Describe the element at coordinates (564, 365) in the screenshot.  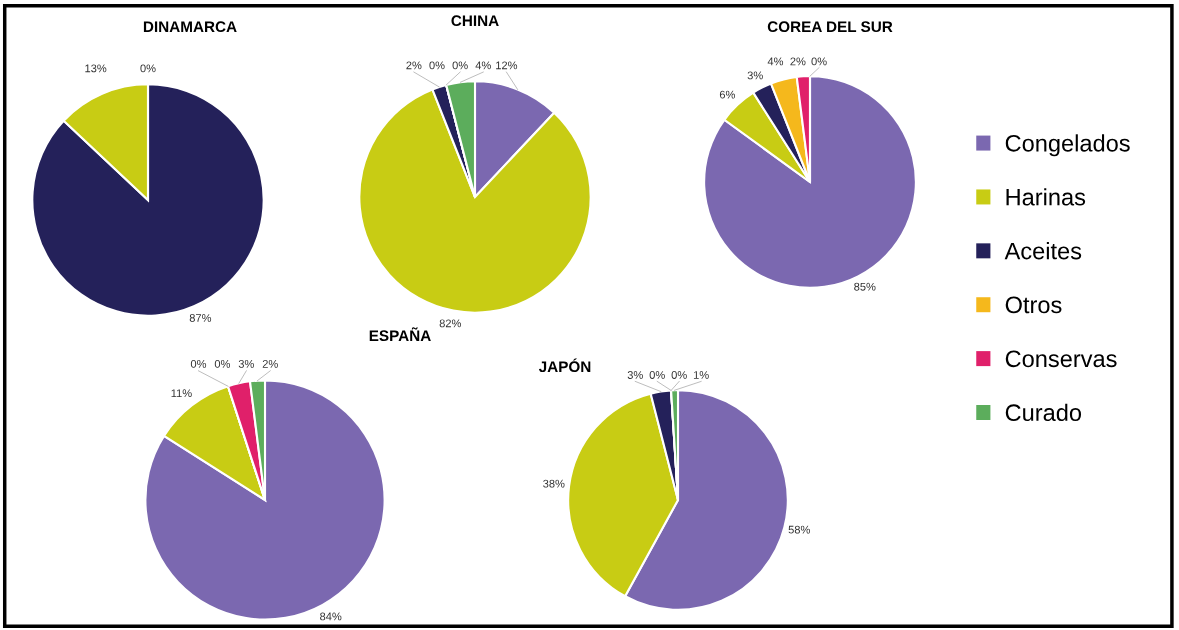
I see `chart-title: JAPÓN` at that location.